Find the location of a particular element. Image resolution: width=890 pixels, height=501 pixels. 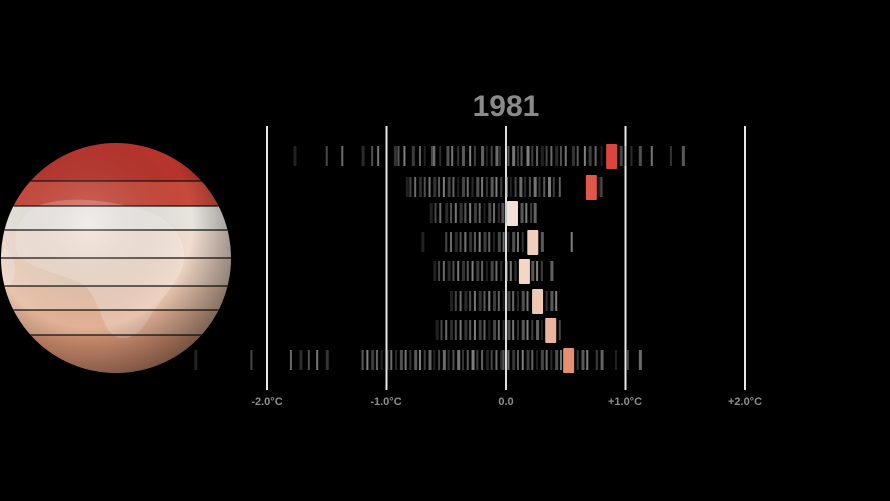

globe-shading is located at coordinates (116, 258).